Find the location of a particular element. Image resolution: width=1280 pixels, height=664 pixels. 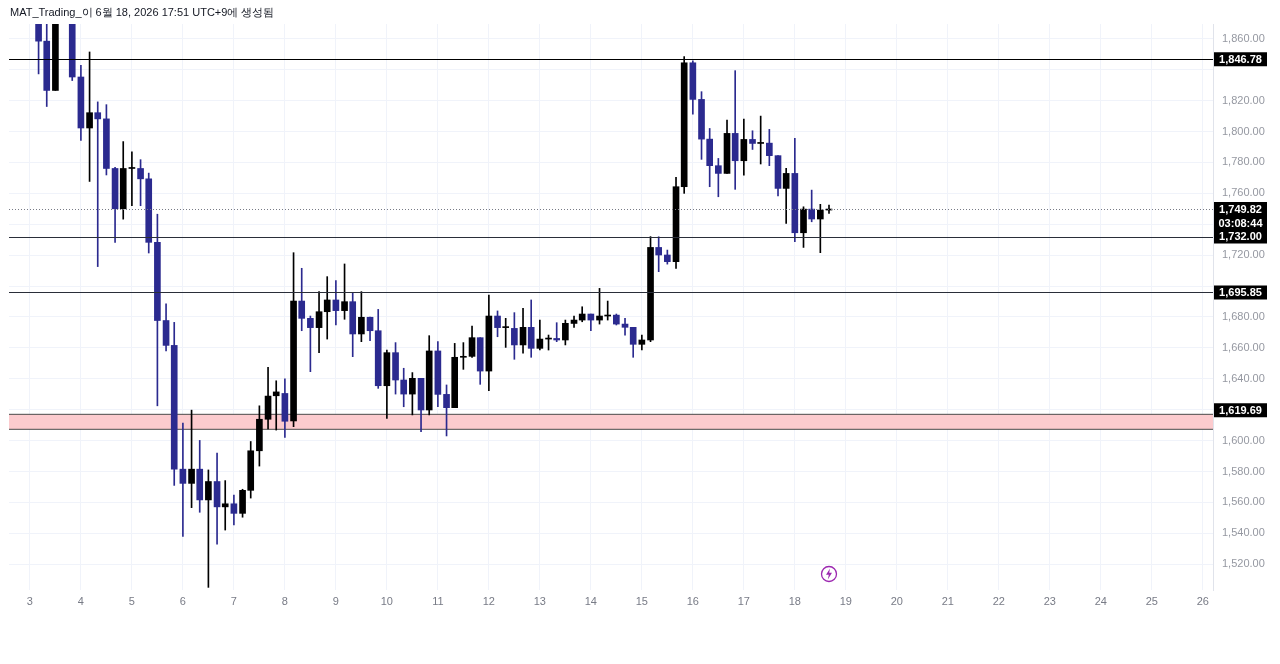

x-tick-label: 5 is located at coordinates (131, 600).